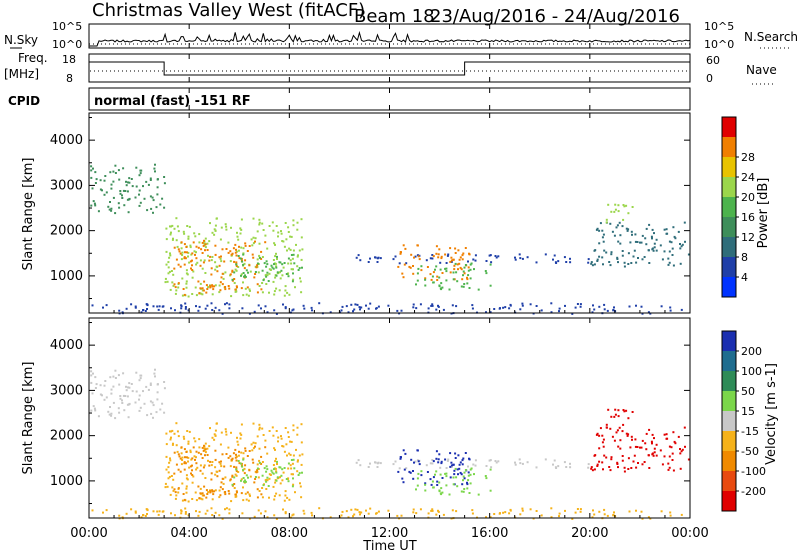 The image size is (800, 554). I want to click on power-colorbar-label: Power [dB], so click(763, 213).